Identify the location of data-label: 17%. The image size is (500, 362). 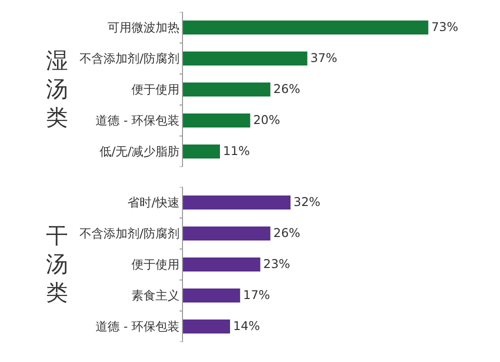
(256, 295).